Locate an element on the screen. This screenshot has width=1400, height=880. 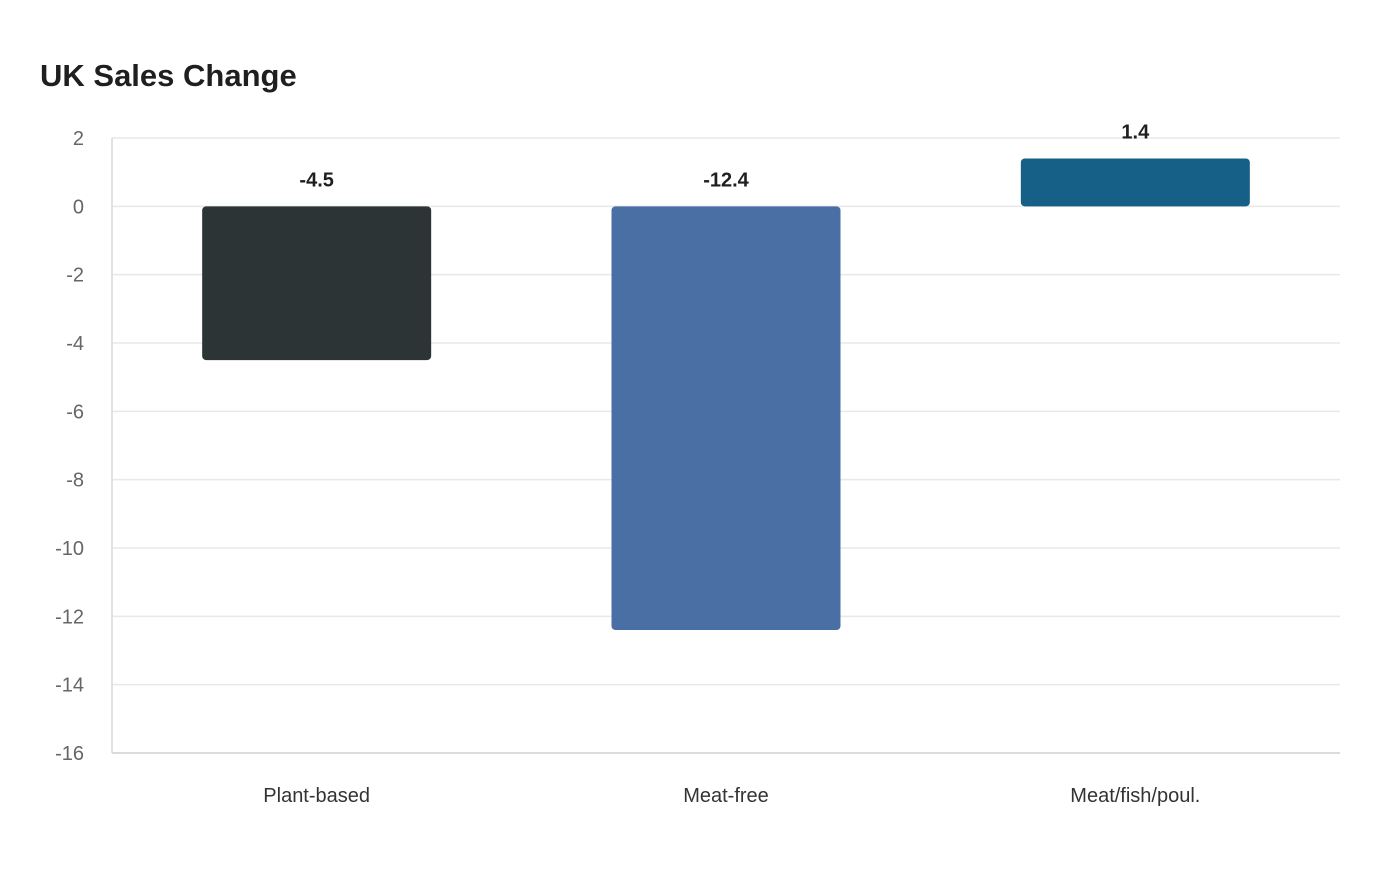
data-label: -12.4 is located at coordinates (726, 180).